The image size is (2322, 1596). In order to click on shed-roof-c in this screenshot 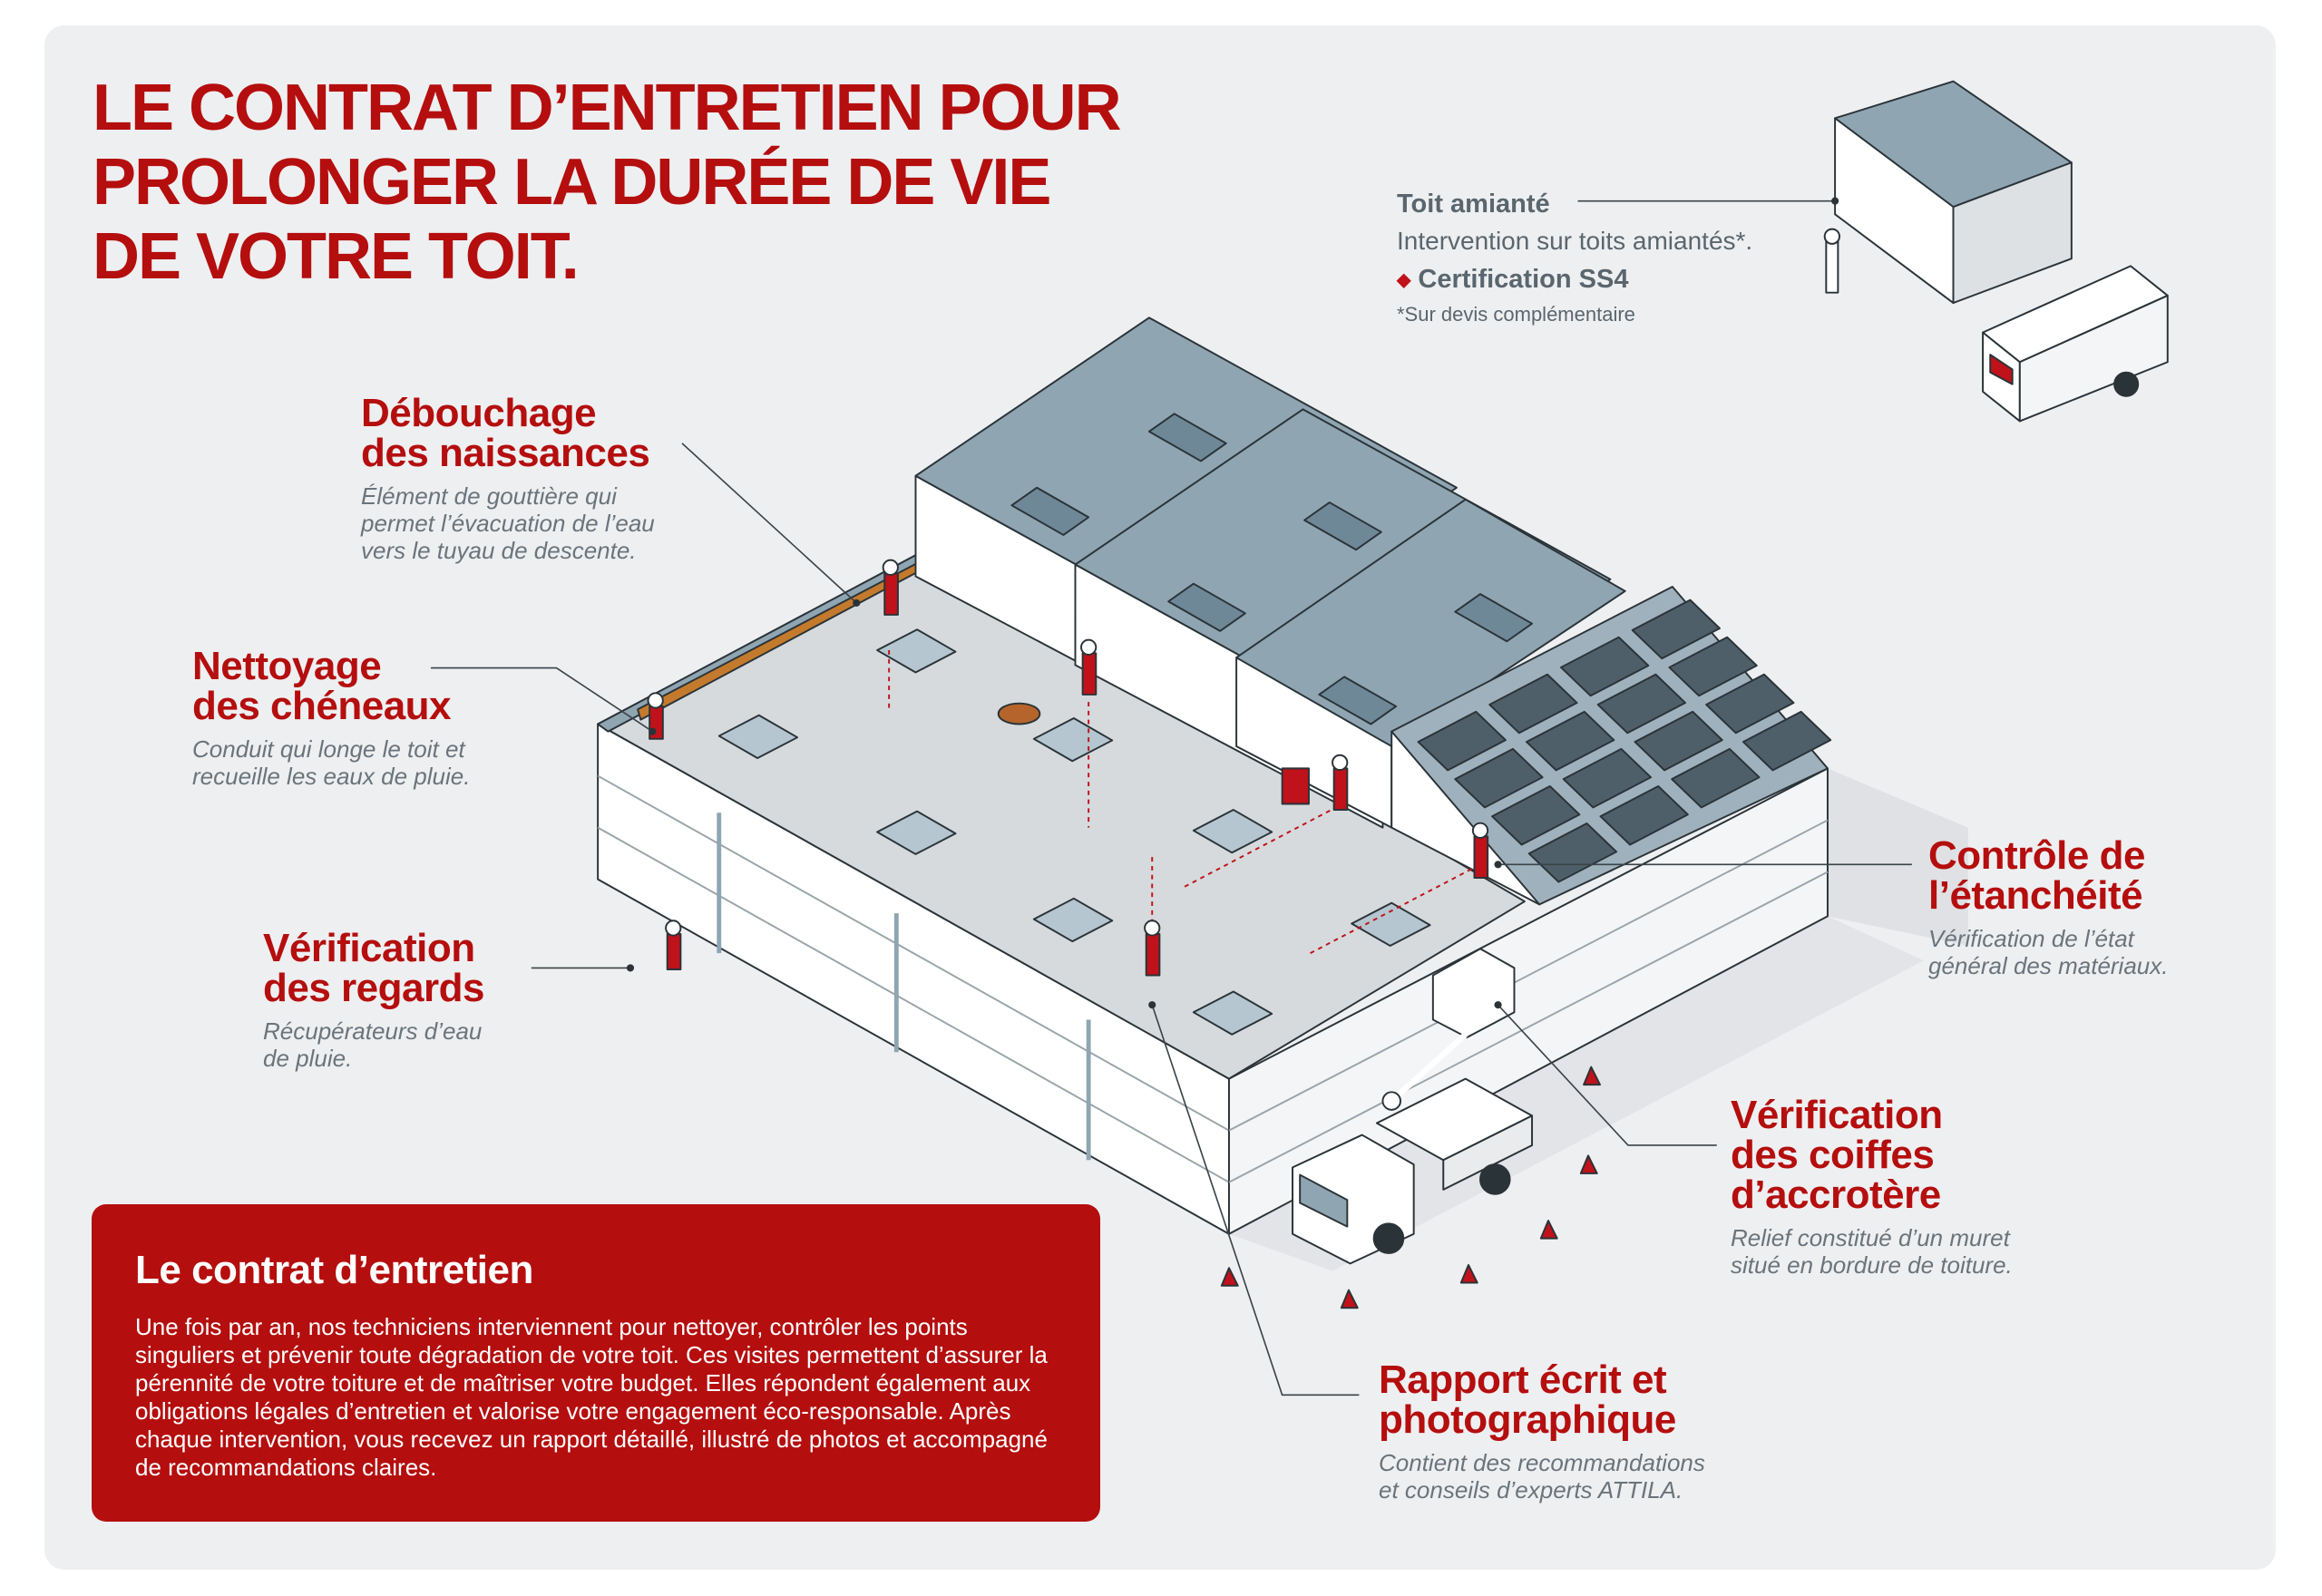, I will do `click(1430, 663)`.